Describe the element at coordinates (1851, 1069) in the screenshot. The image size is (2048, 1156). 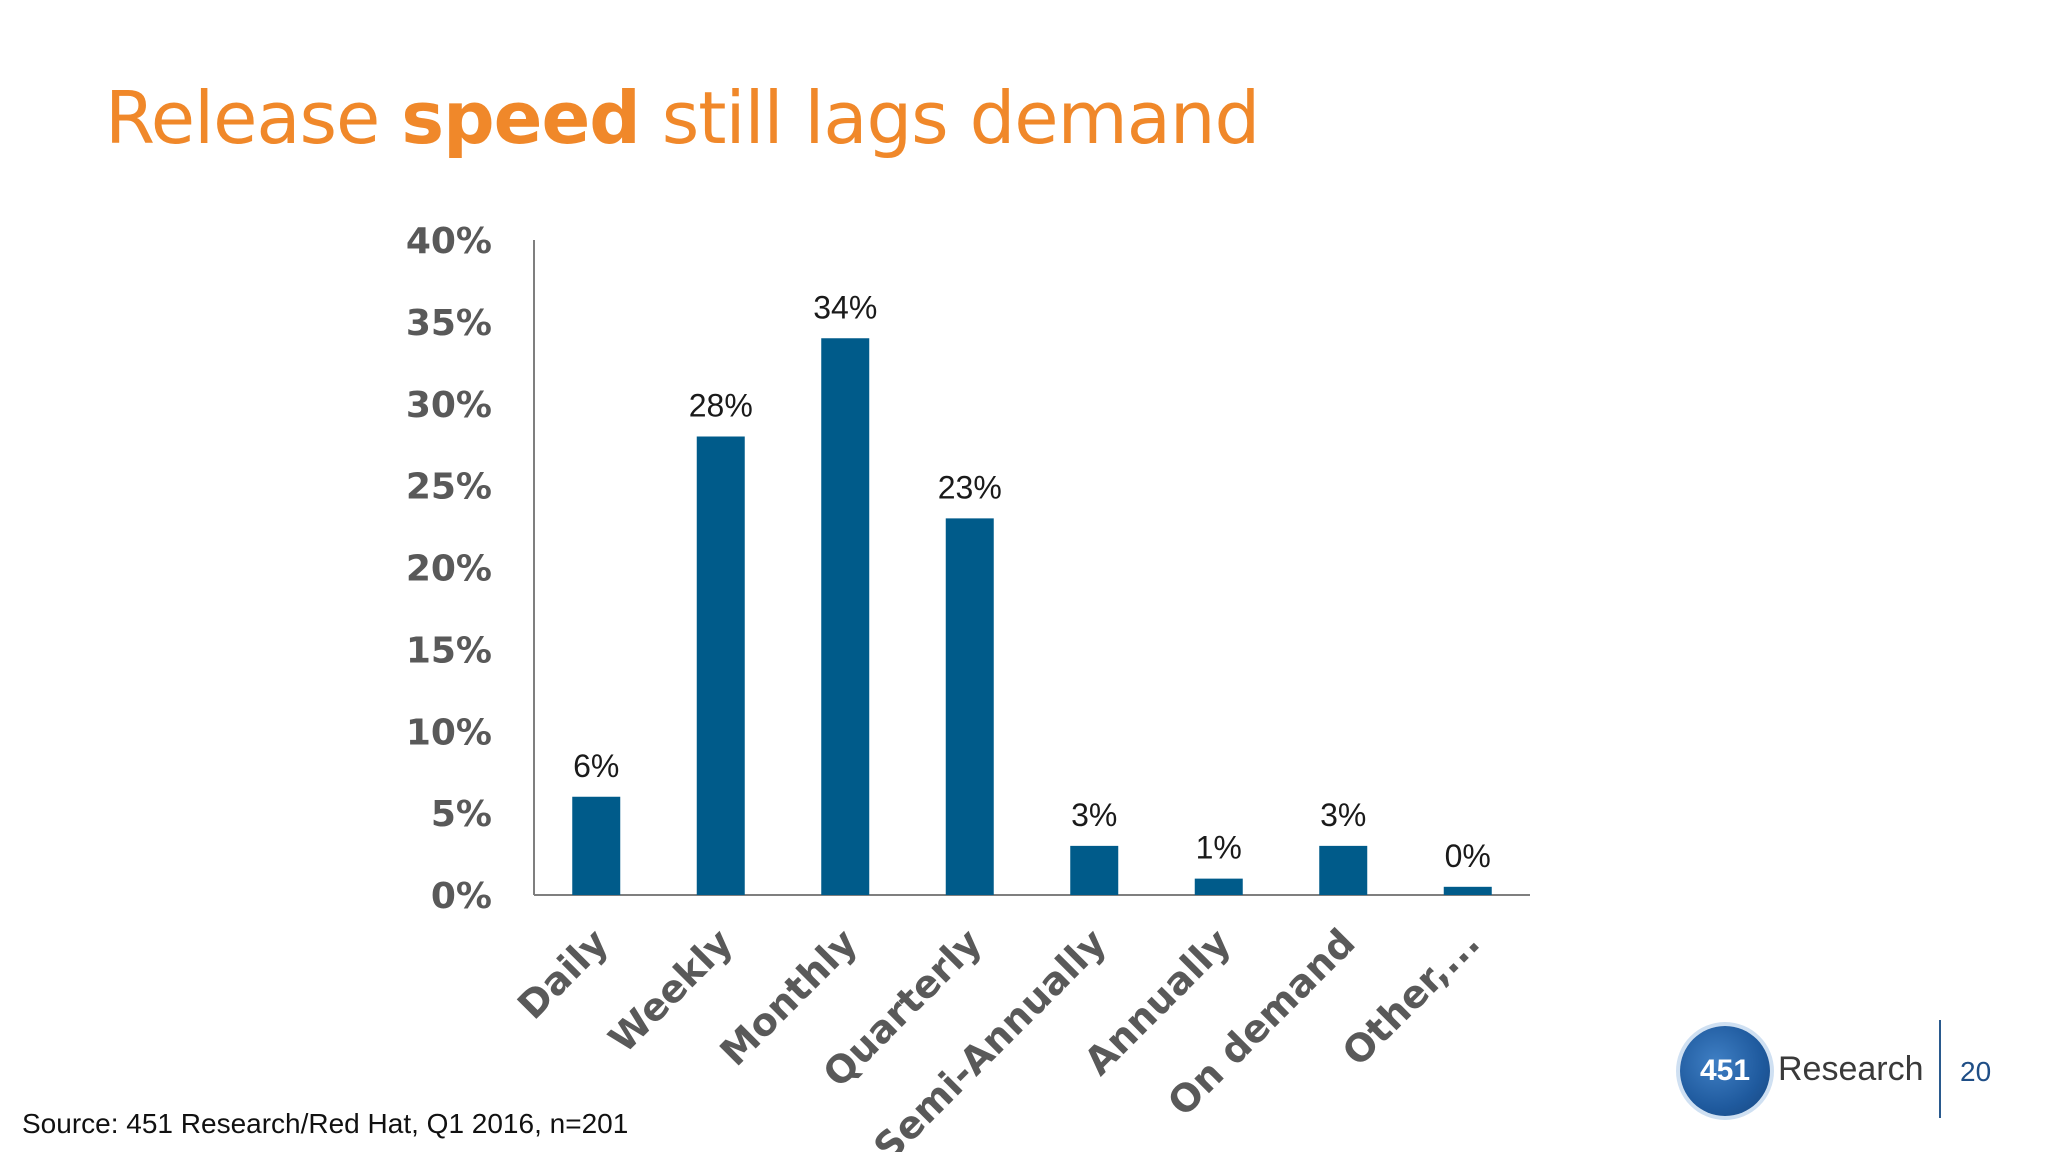
I see `logo-wordmark: Research` at that location.